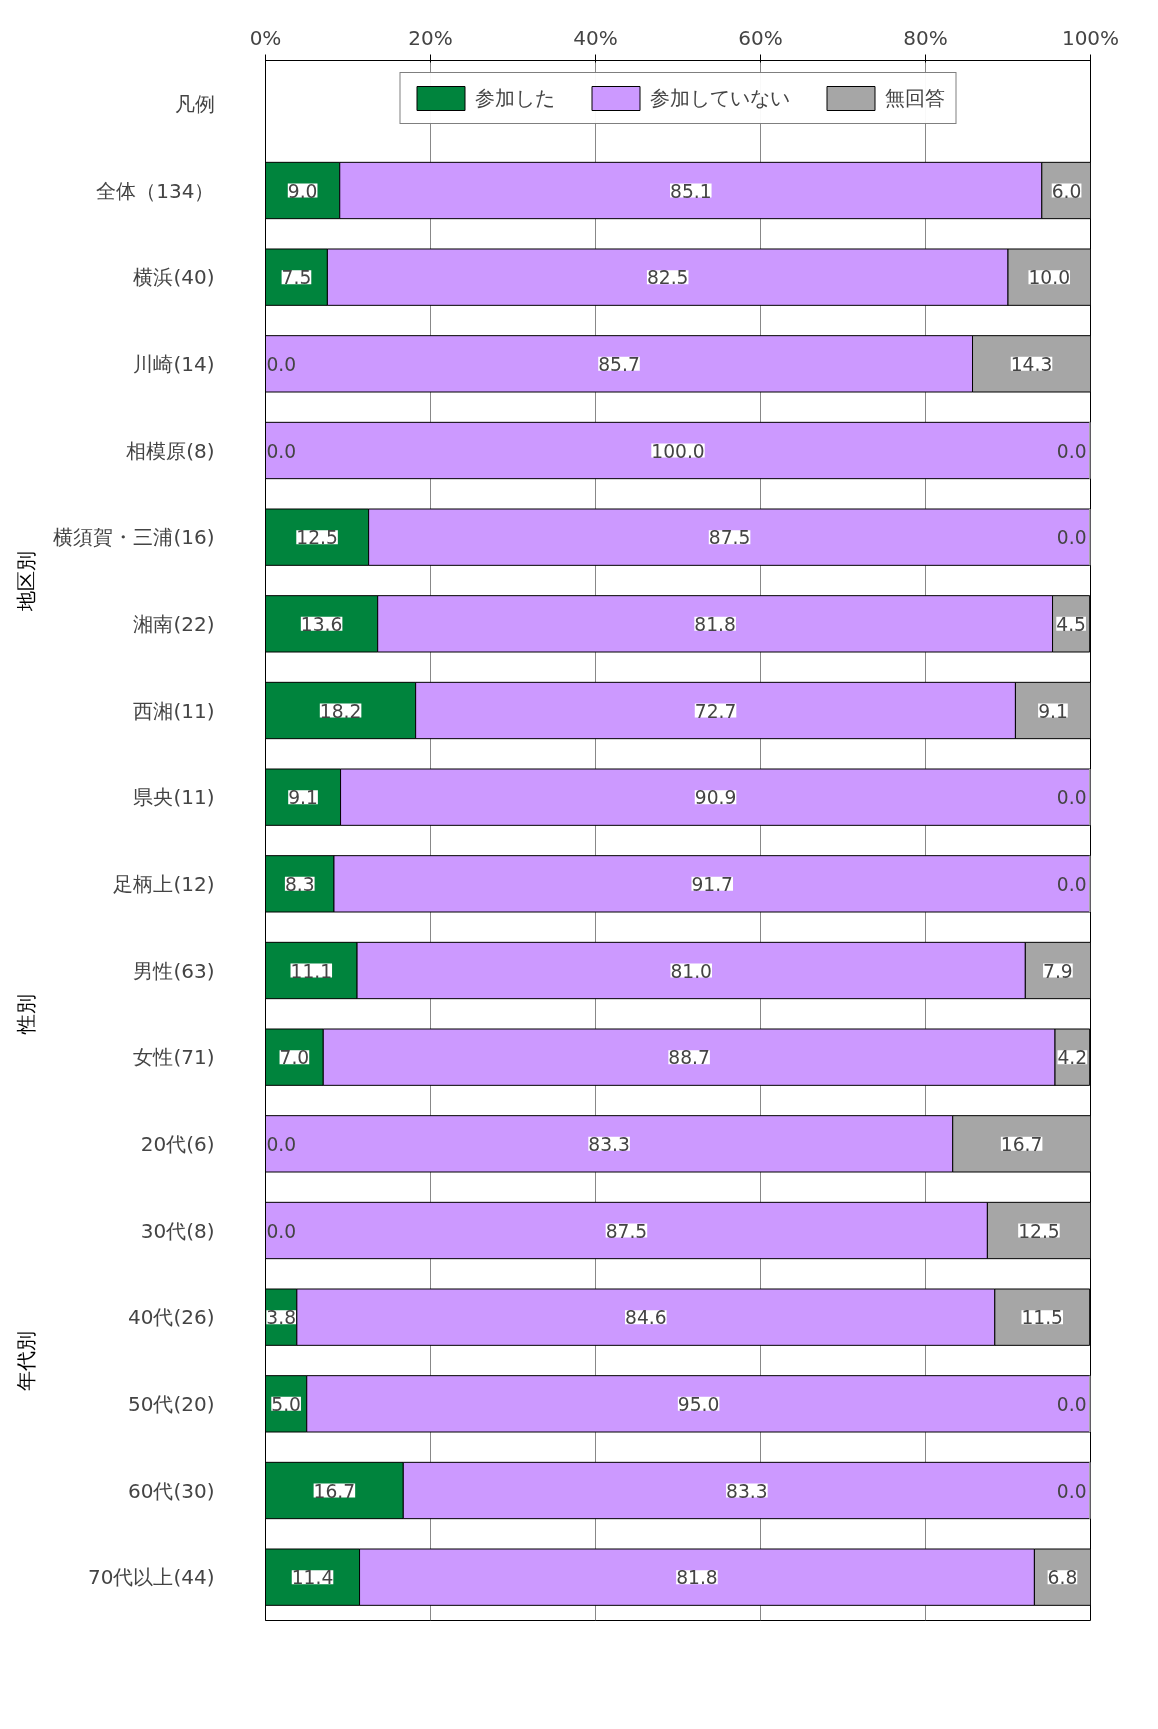 The image size is (1158, 1729). What do you see at coordinates (174, 710) in the screenshot?
I see `y-tick-label: 西湘(11)` at bounding box center [174, 710].